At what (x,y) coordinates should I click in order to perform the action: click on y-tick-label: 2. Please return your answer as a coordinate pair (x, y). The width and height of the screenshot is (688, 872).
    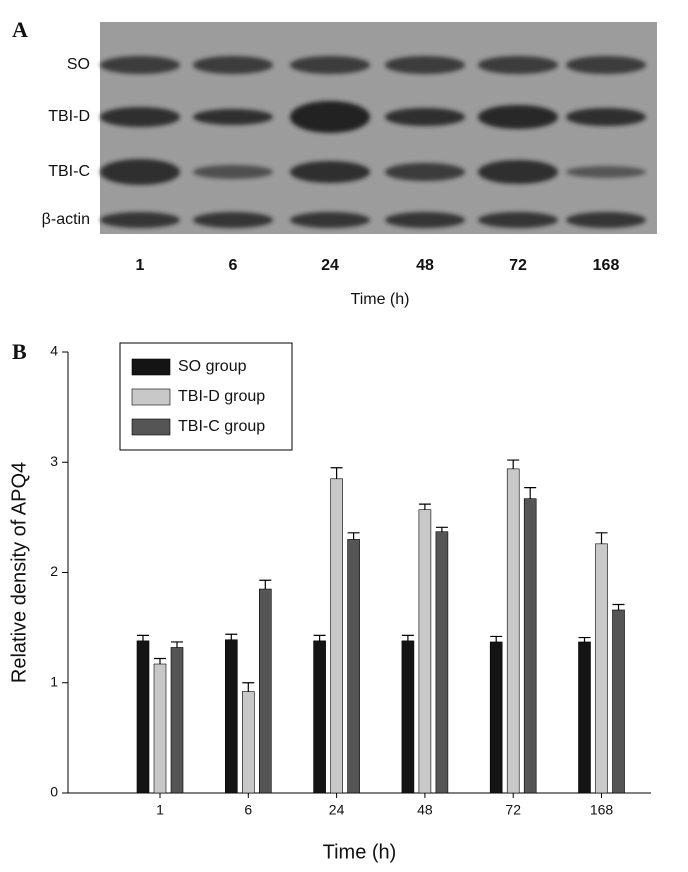
    Looking at the image, I should click on (54, 571).